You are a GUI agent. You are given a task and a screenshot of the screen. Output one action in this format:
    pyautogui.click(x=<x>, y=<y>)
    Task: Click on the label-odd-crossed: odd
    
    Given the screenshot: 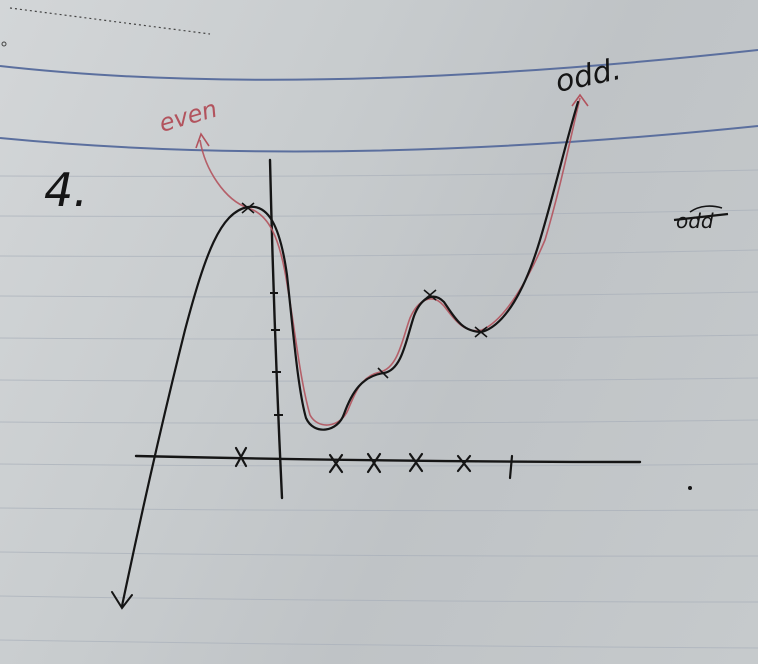 What is the action you would take?
    pyautogui.click(x=695, y=221)
    